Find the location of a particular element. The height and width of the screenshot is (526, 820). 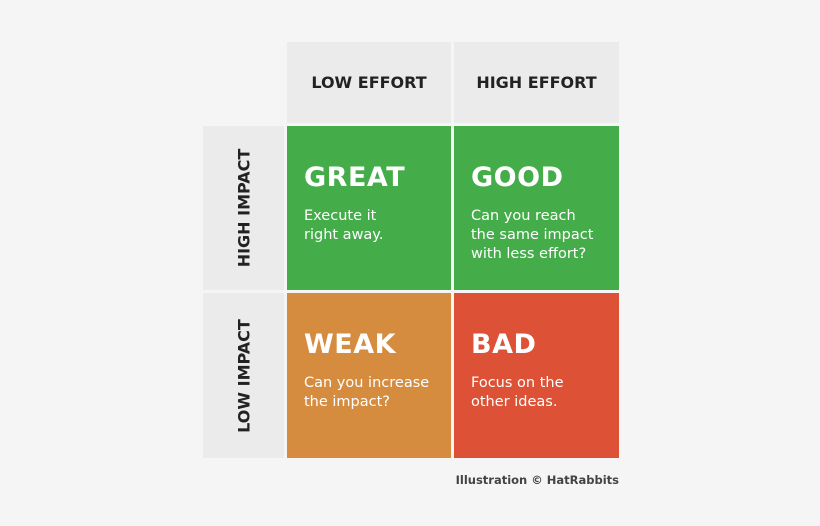

text-line: Can you reach is located at coordinates (523, 216).